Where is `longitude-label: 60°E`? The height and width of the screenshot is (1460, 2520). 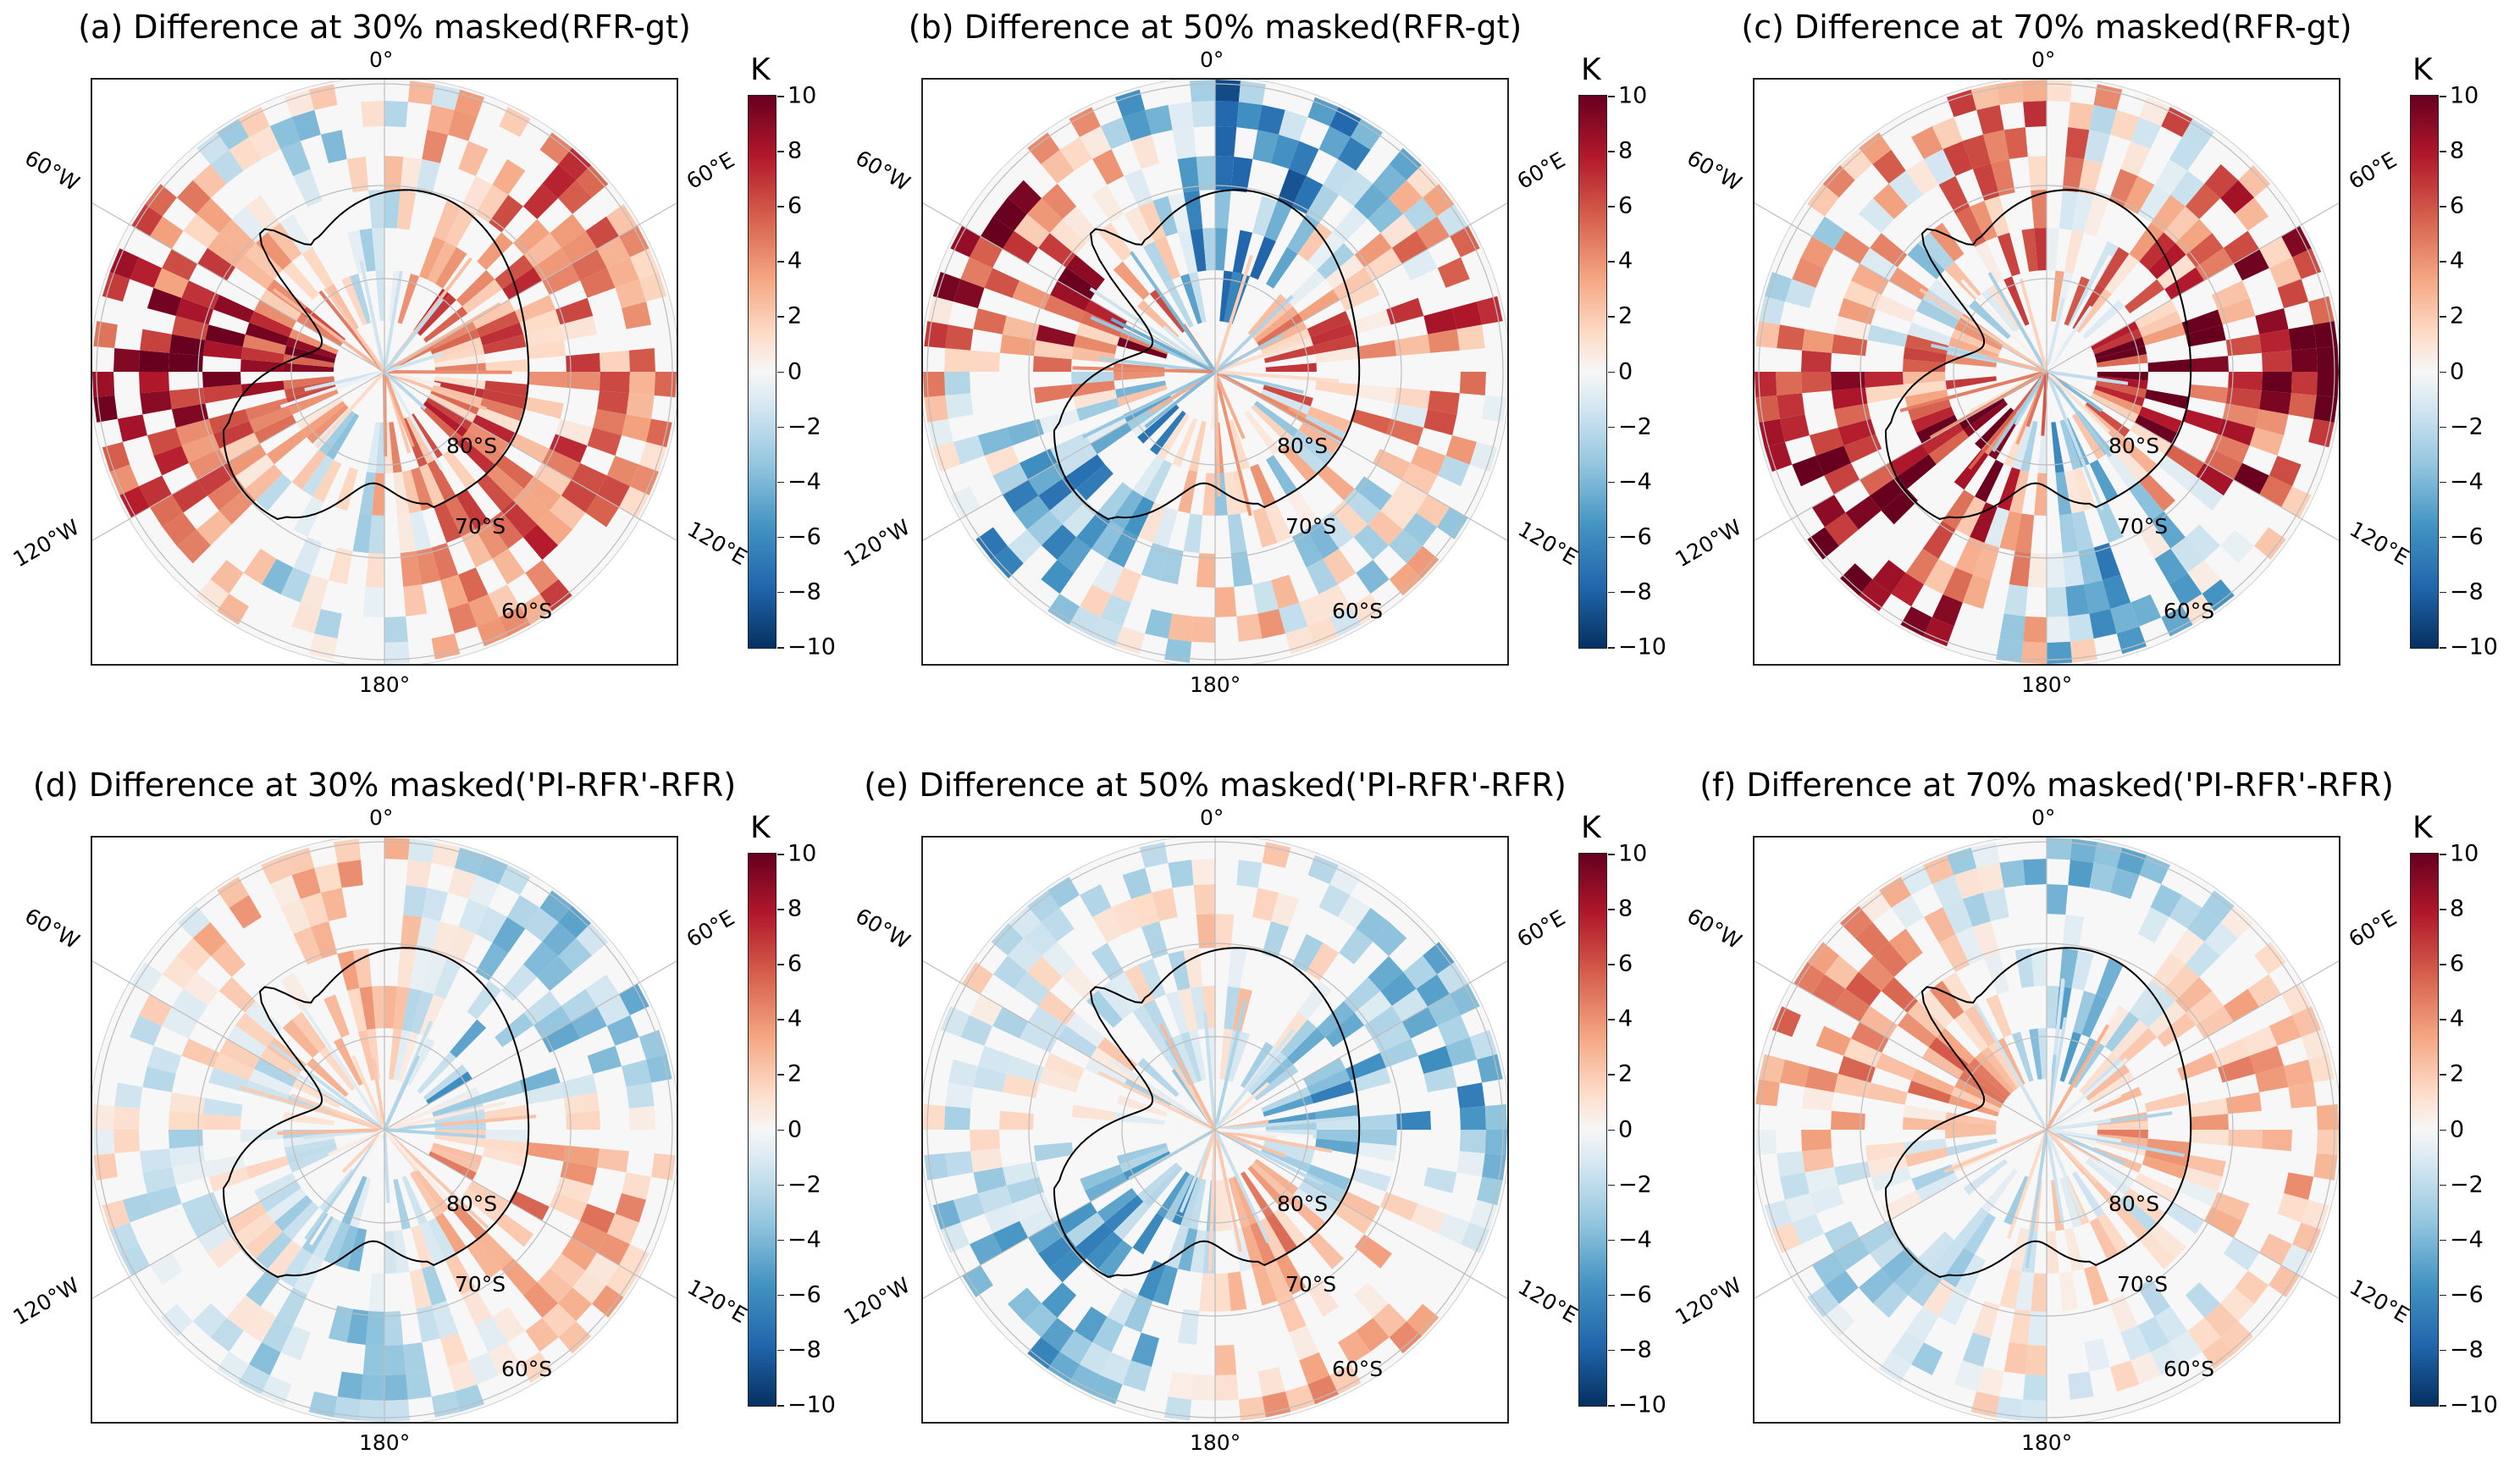
longitude-label: 60°E is located at coordinates (1541, 928).